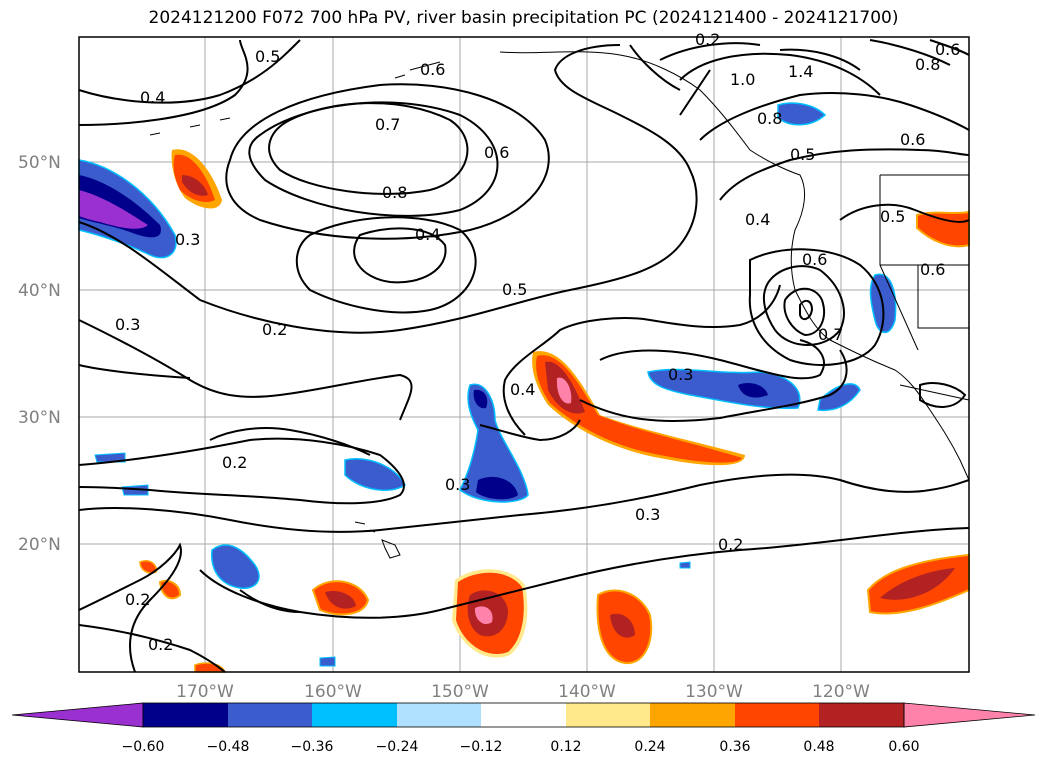 The height and width of the screenshot is (765, 1047). I want to click on colorbar-tick-label: 0.12, so click(565, 747).